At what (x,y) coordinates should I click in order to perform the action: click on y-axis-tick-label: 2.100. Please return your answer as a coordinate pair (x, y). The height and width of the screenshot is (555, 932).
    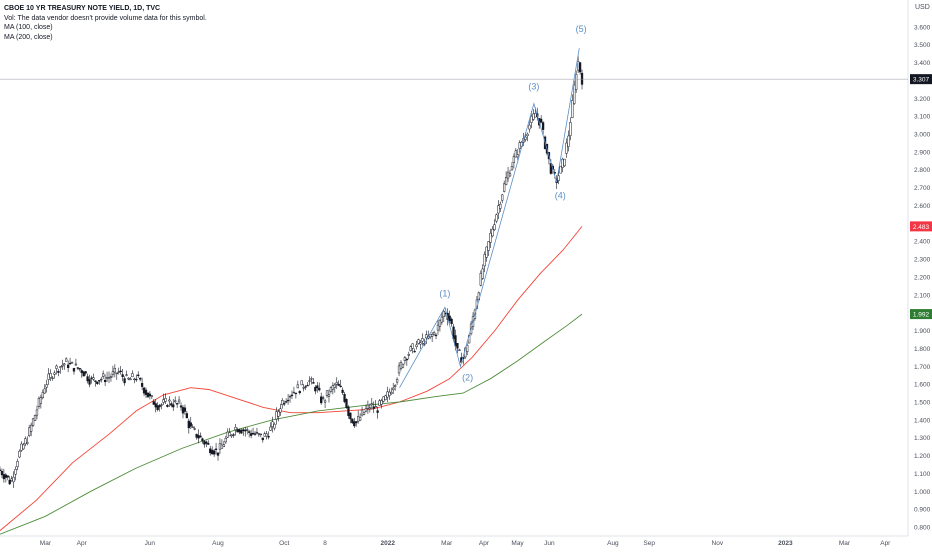
    Looking at the image, I should click on (922, 295).